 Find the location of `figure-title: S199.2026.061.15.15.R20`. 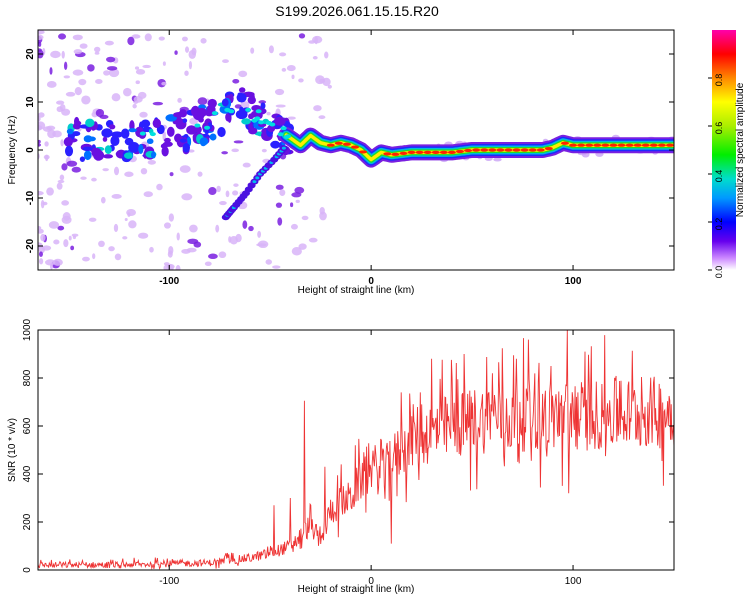

figure-title: S199.2026.061.15.15.R20 is located at coordinates (357, 11).